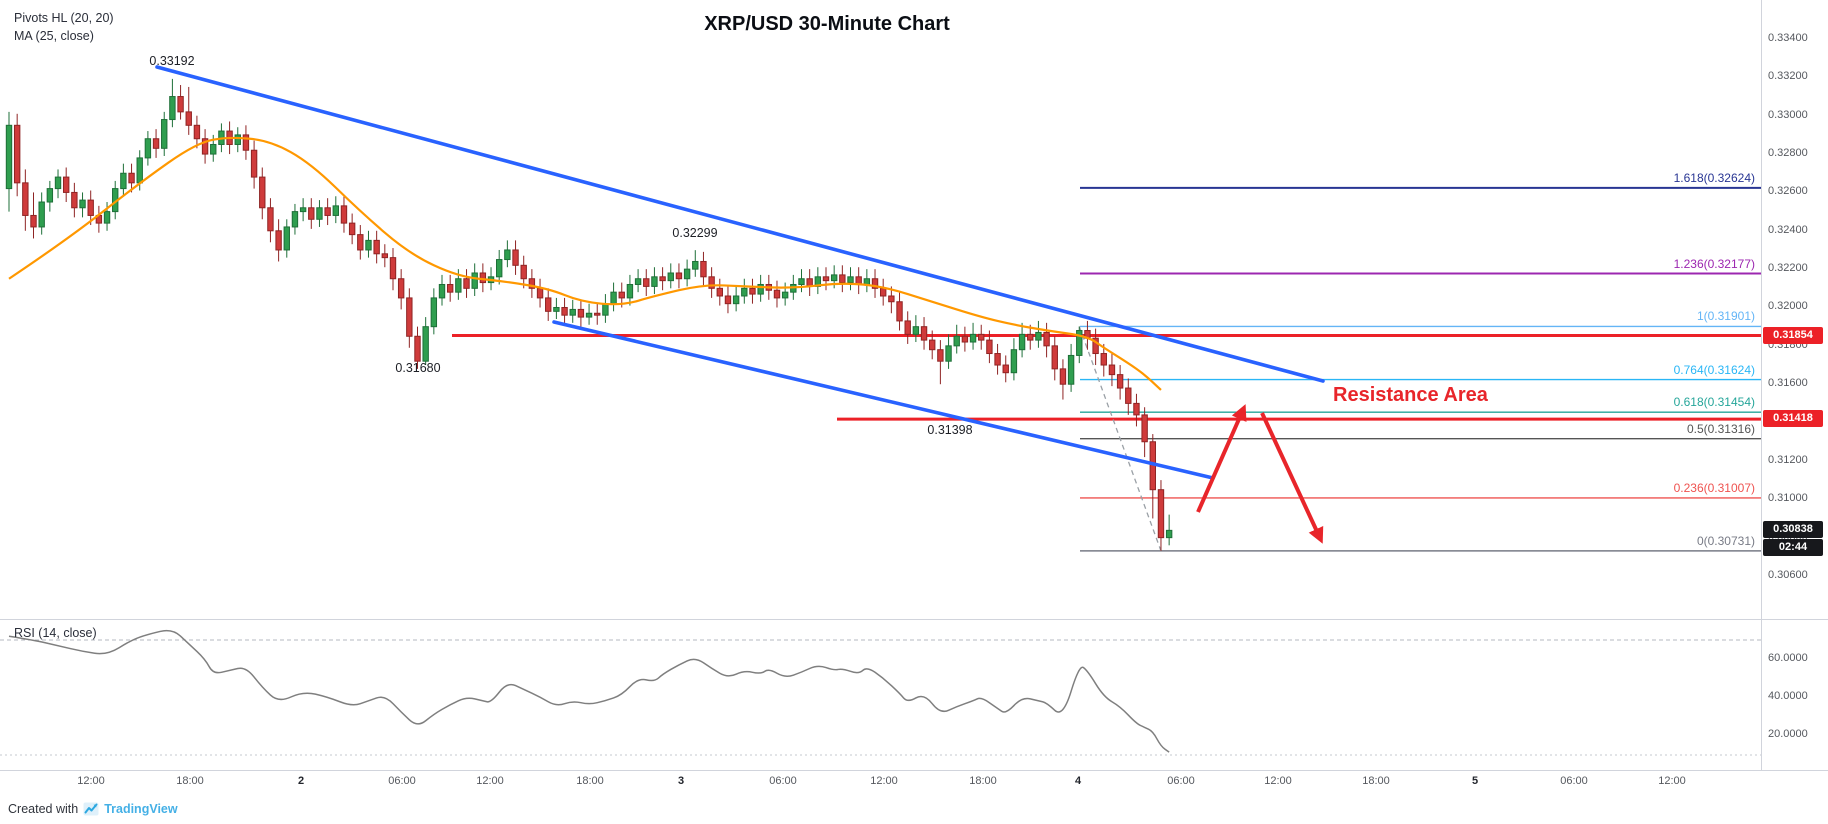  Describe the element at coordinates (141, 809) in the screenshot. I see `tradingview-brand-link: TradingView` at that location.